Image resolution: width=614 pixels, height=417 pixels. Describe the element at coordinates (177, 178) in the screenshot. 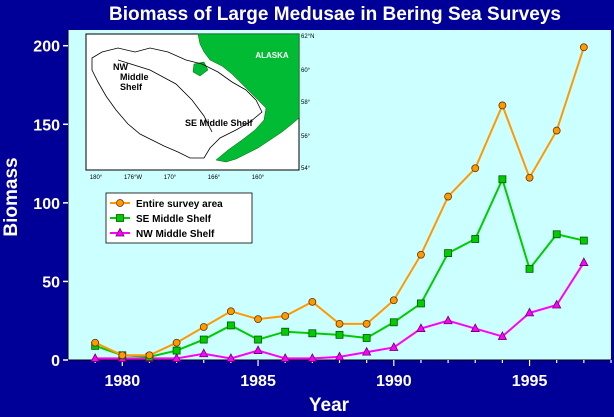

I see `map-longitude-ticks: 180° 176°W 170° 166° 160°` at that location.